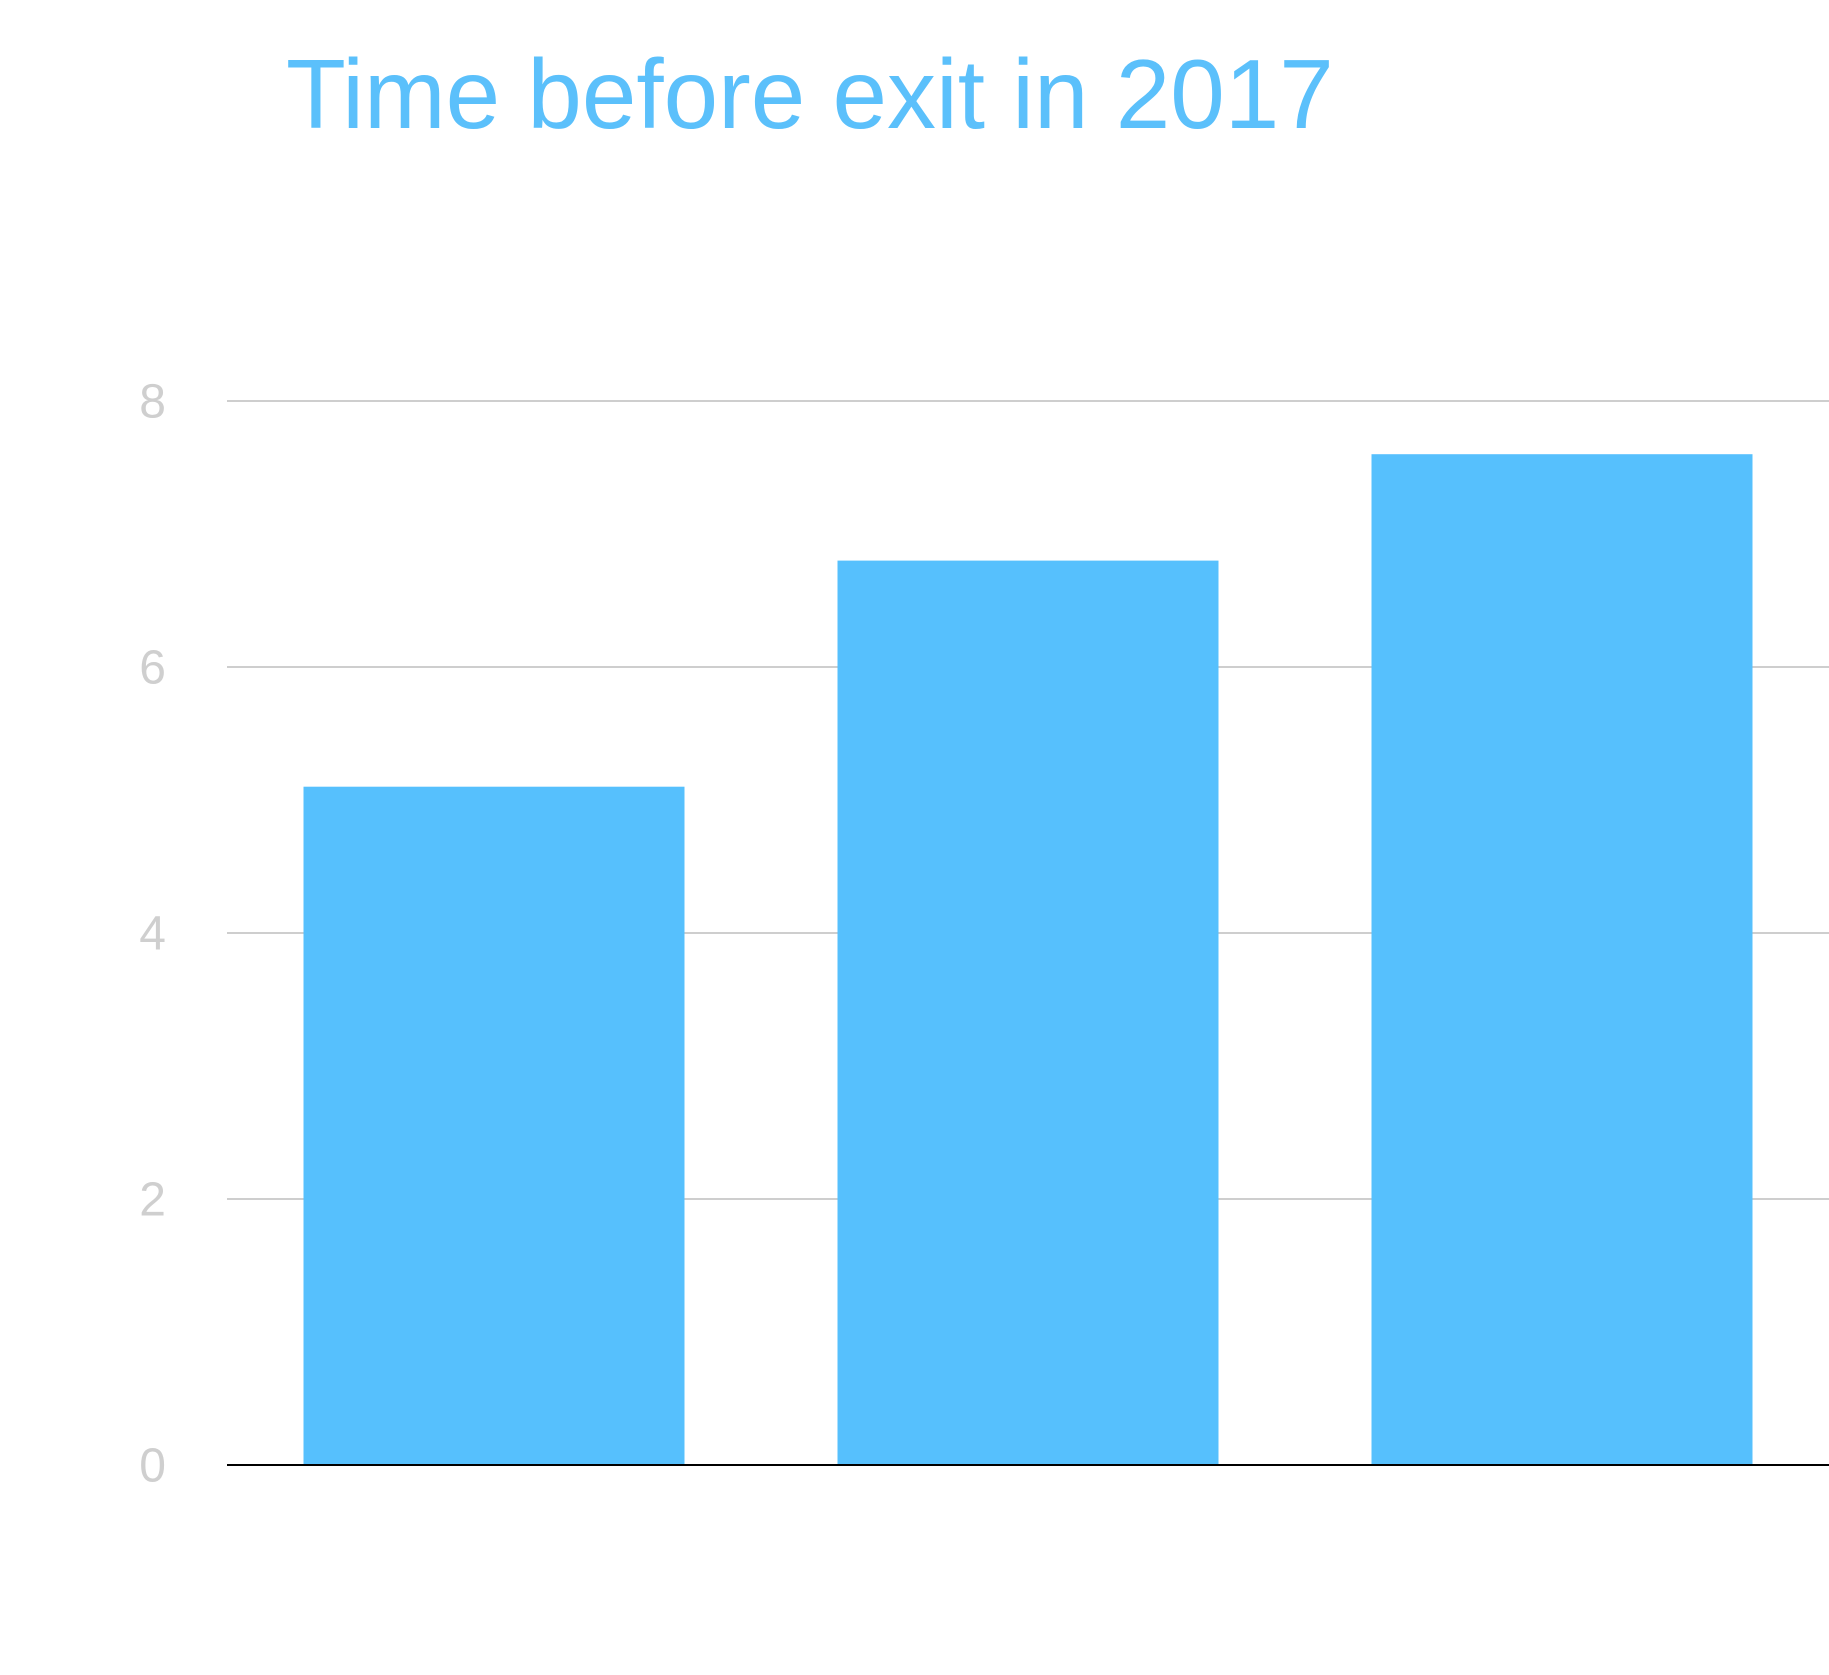 The width and height of the screenshot is (1829, 1675). What do you see at coordinates (152, 402) in the screenshot?
I see `y-tick-label: 8` at bounding box center [152, 402].